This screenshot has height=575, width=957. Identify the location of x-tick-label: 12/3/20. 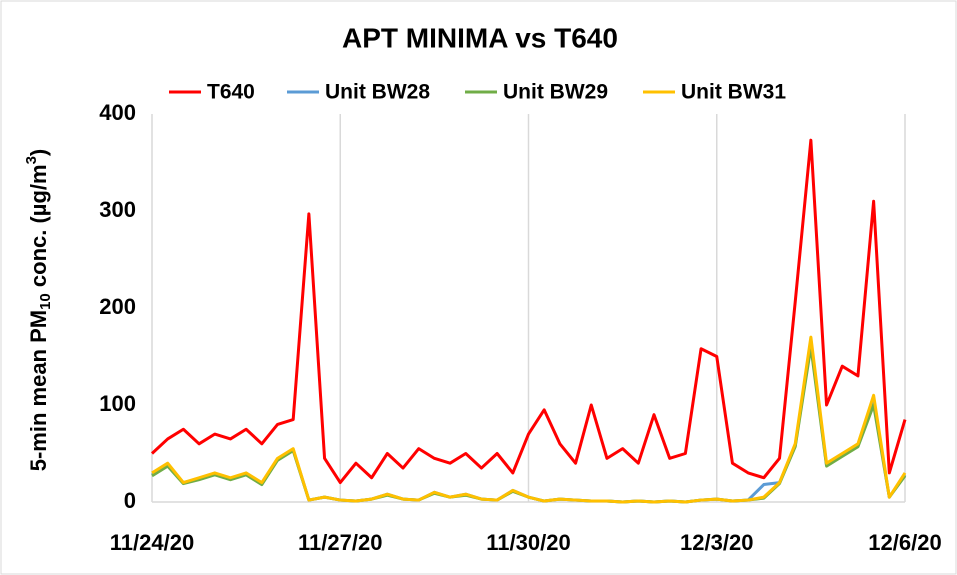
(716, 542).